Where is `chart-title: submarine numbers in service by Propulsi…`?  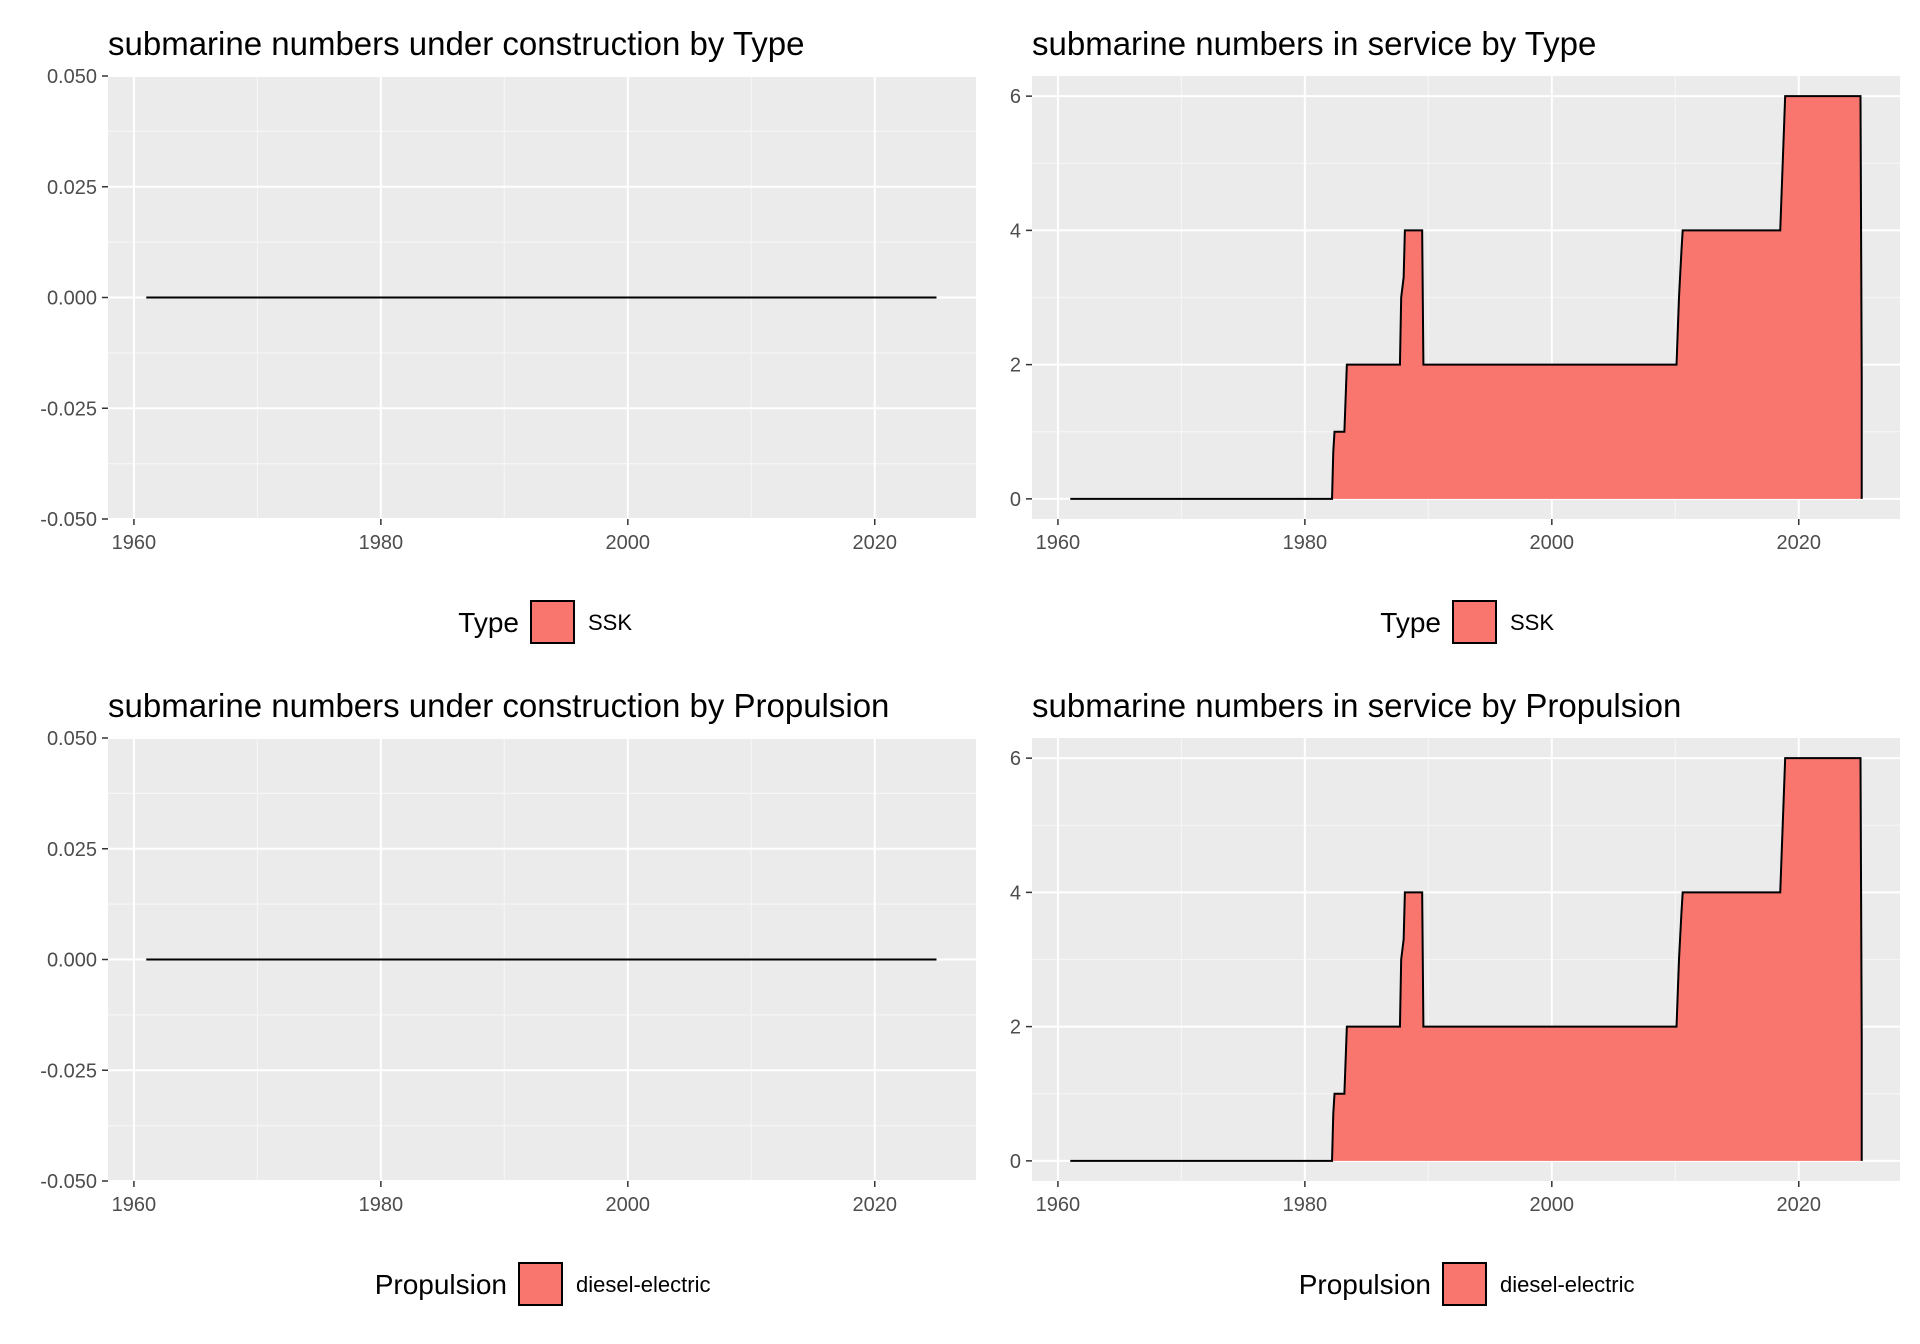
chart-title: submarine numbers in service by Propulsi… is located at coordinates (1356, 705).